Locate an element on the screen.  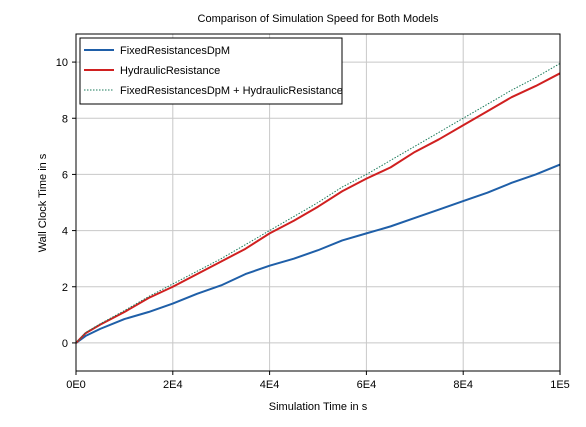
x-tick-label: 2E4 is located at coordinates (173, 385).